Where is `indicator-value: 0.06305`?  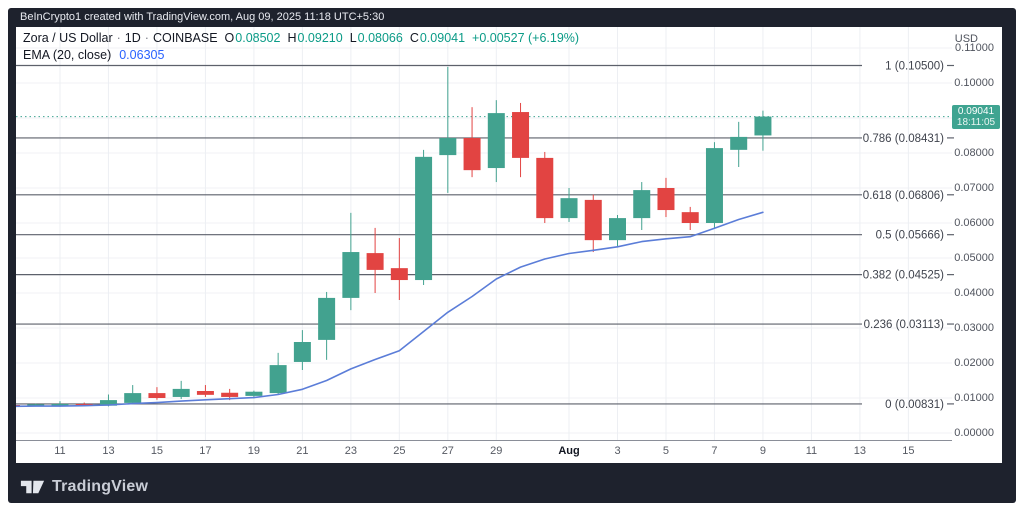
indicator-value: 0.06305 is located at coordinates (142, 55).